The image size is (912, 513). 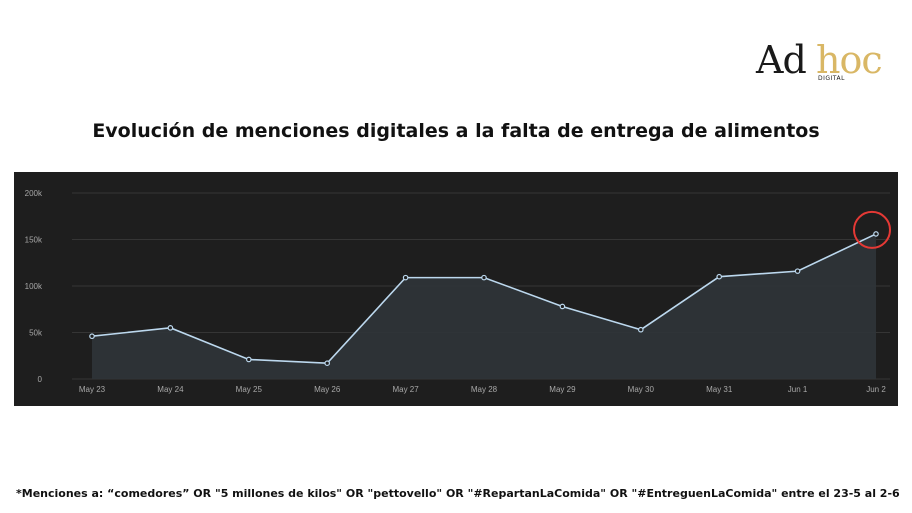 I want to click on x-tick-label: May 29, so click(x=562, y=389).